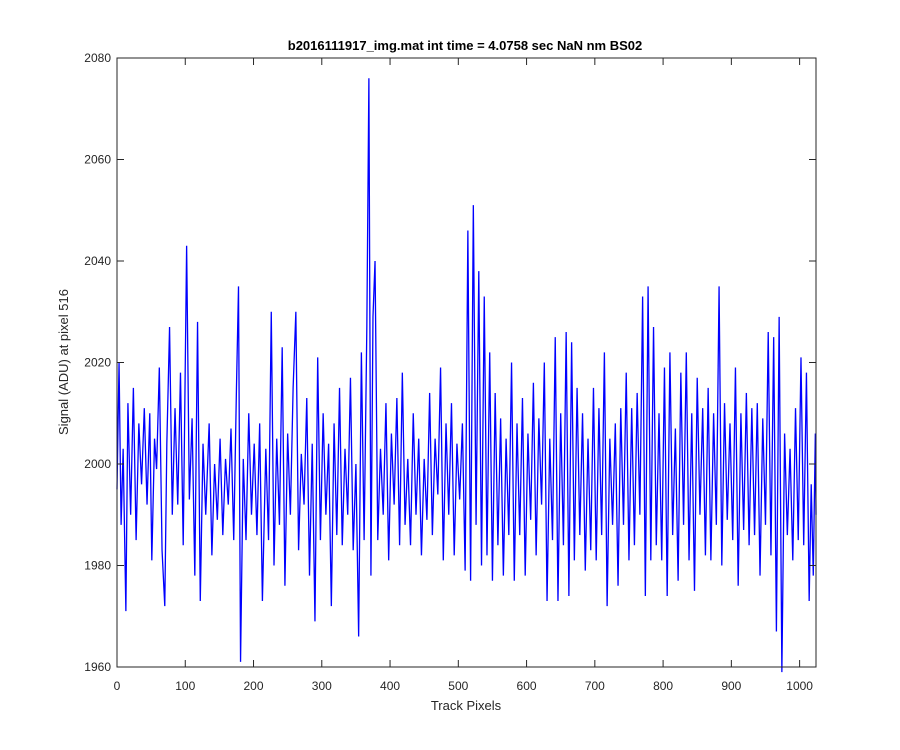  What do you see at coordinates (97, 363) in the screenshot?
I see `y-tick-label: 2020` at bounding box center [97, 363].